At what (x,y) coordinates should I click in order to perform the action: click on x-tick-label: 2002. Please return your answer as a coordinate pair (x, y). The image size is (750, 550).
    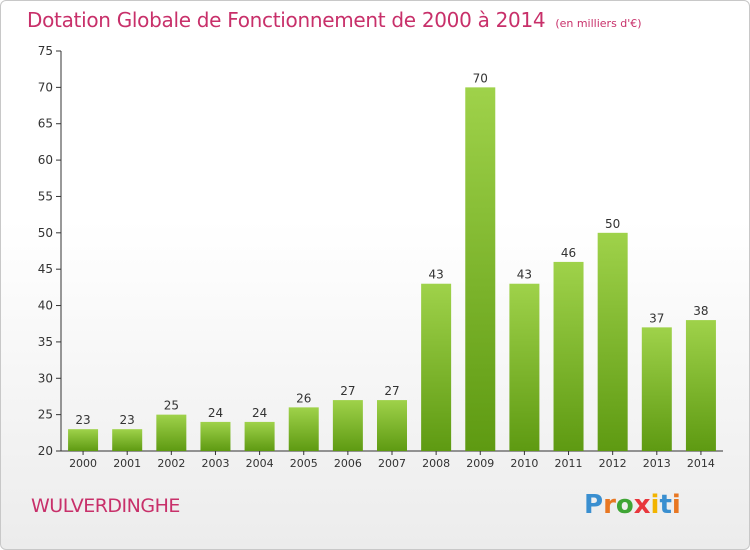
    Looking at the image, I should click on (171, 463).